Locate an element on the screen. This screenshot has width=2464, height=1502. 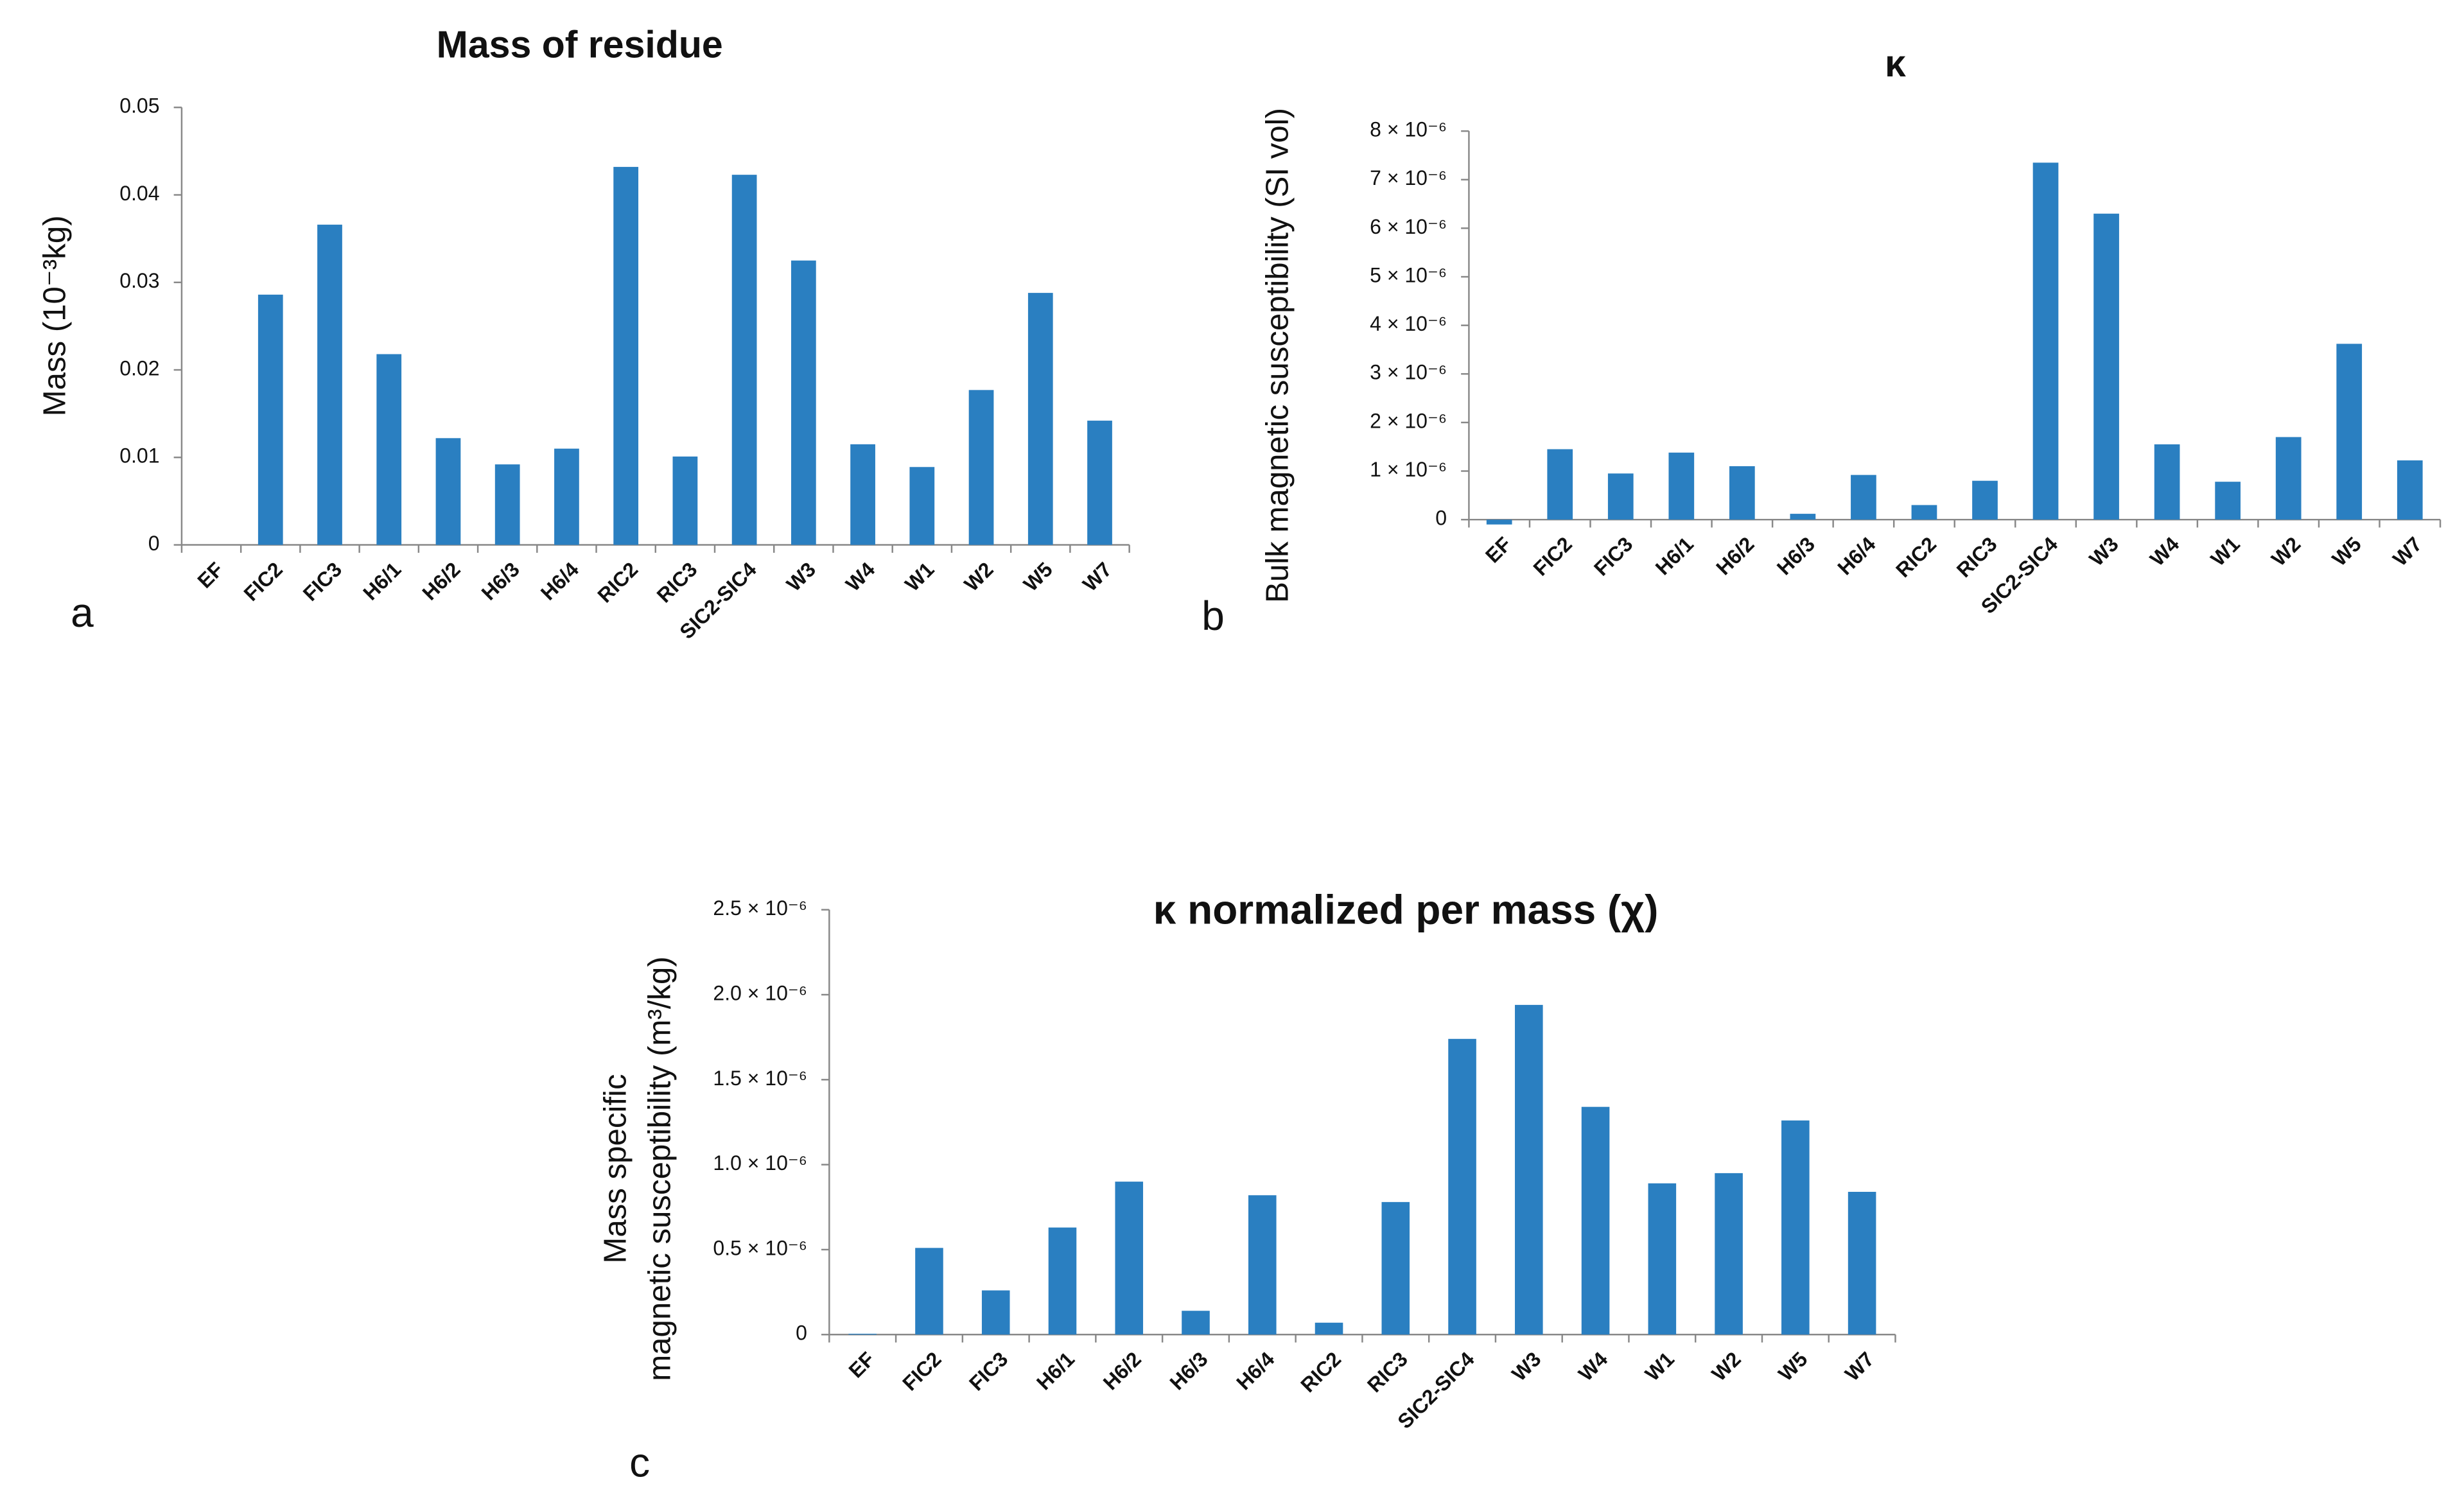
y-tick-label: 0.02 is located at coordinates (139, 368).